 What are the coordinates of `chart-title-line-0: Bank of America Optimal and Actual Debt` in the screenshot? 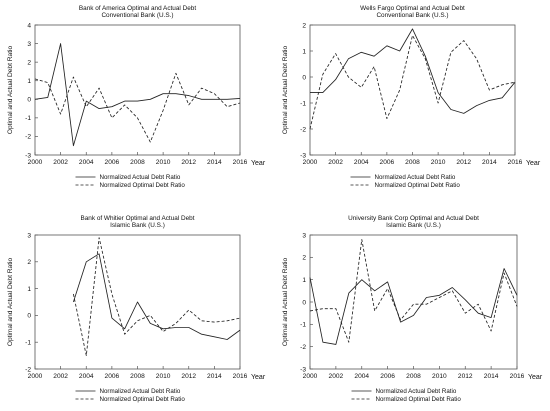 It's located at (137, 8).